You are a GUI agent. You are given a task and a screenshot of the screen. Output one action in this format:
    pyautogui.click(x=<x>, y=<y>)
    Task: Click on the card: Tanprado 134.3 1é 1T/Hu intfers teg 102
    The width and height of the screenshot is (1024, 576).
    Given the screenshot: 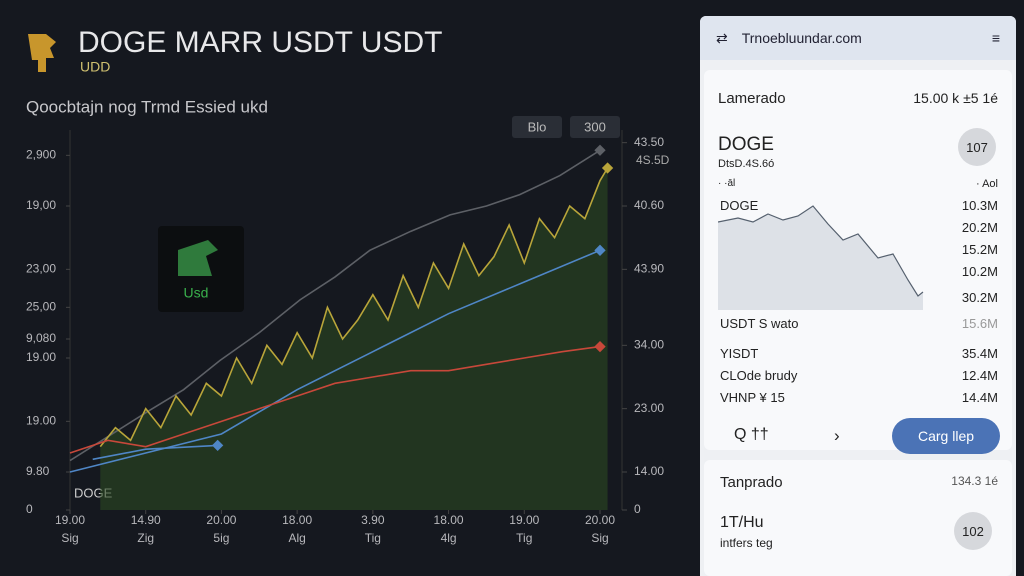 What is the action you would take?
    pyautogui.click(x=858, y=518)
    